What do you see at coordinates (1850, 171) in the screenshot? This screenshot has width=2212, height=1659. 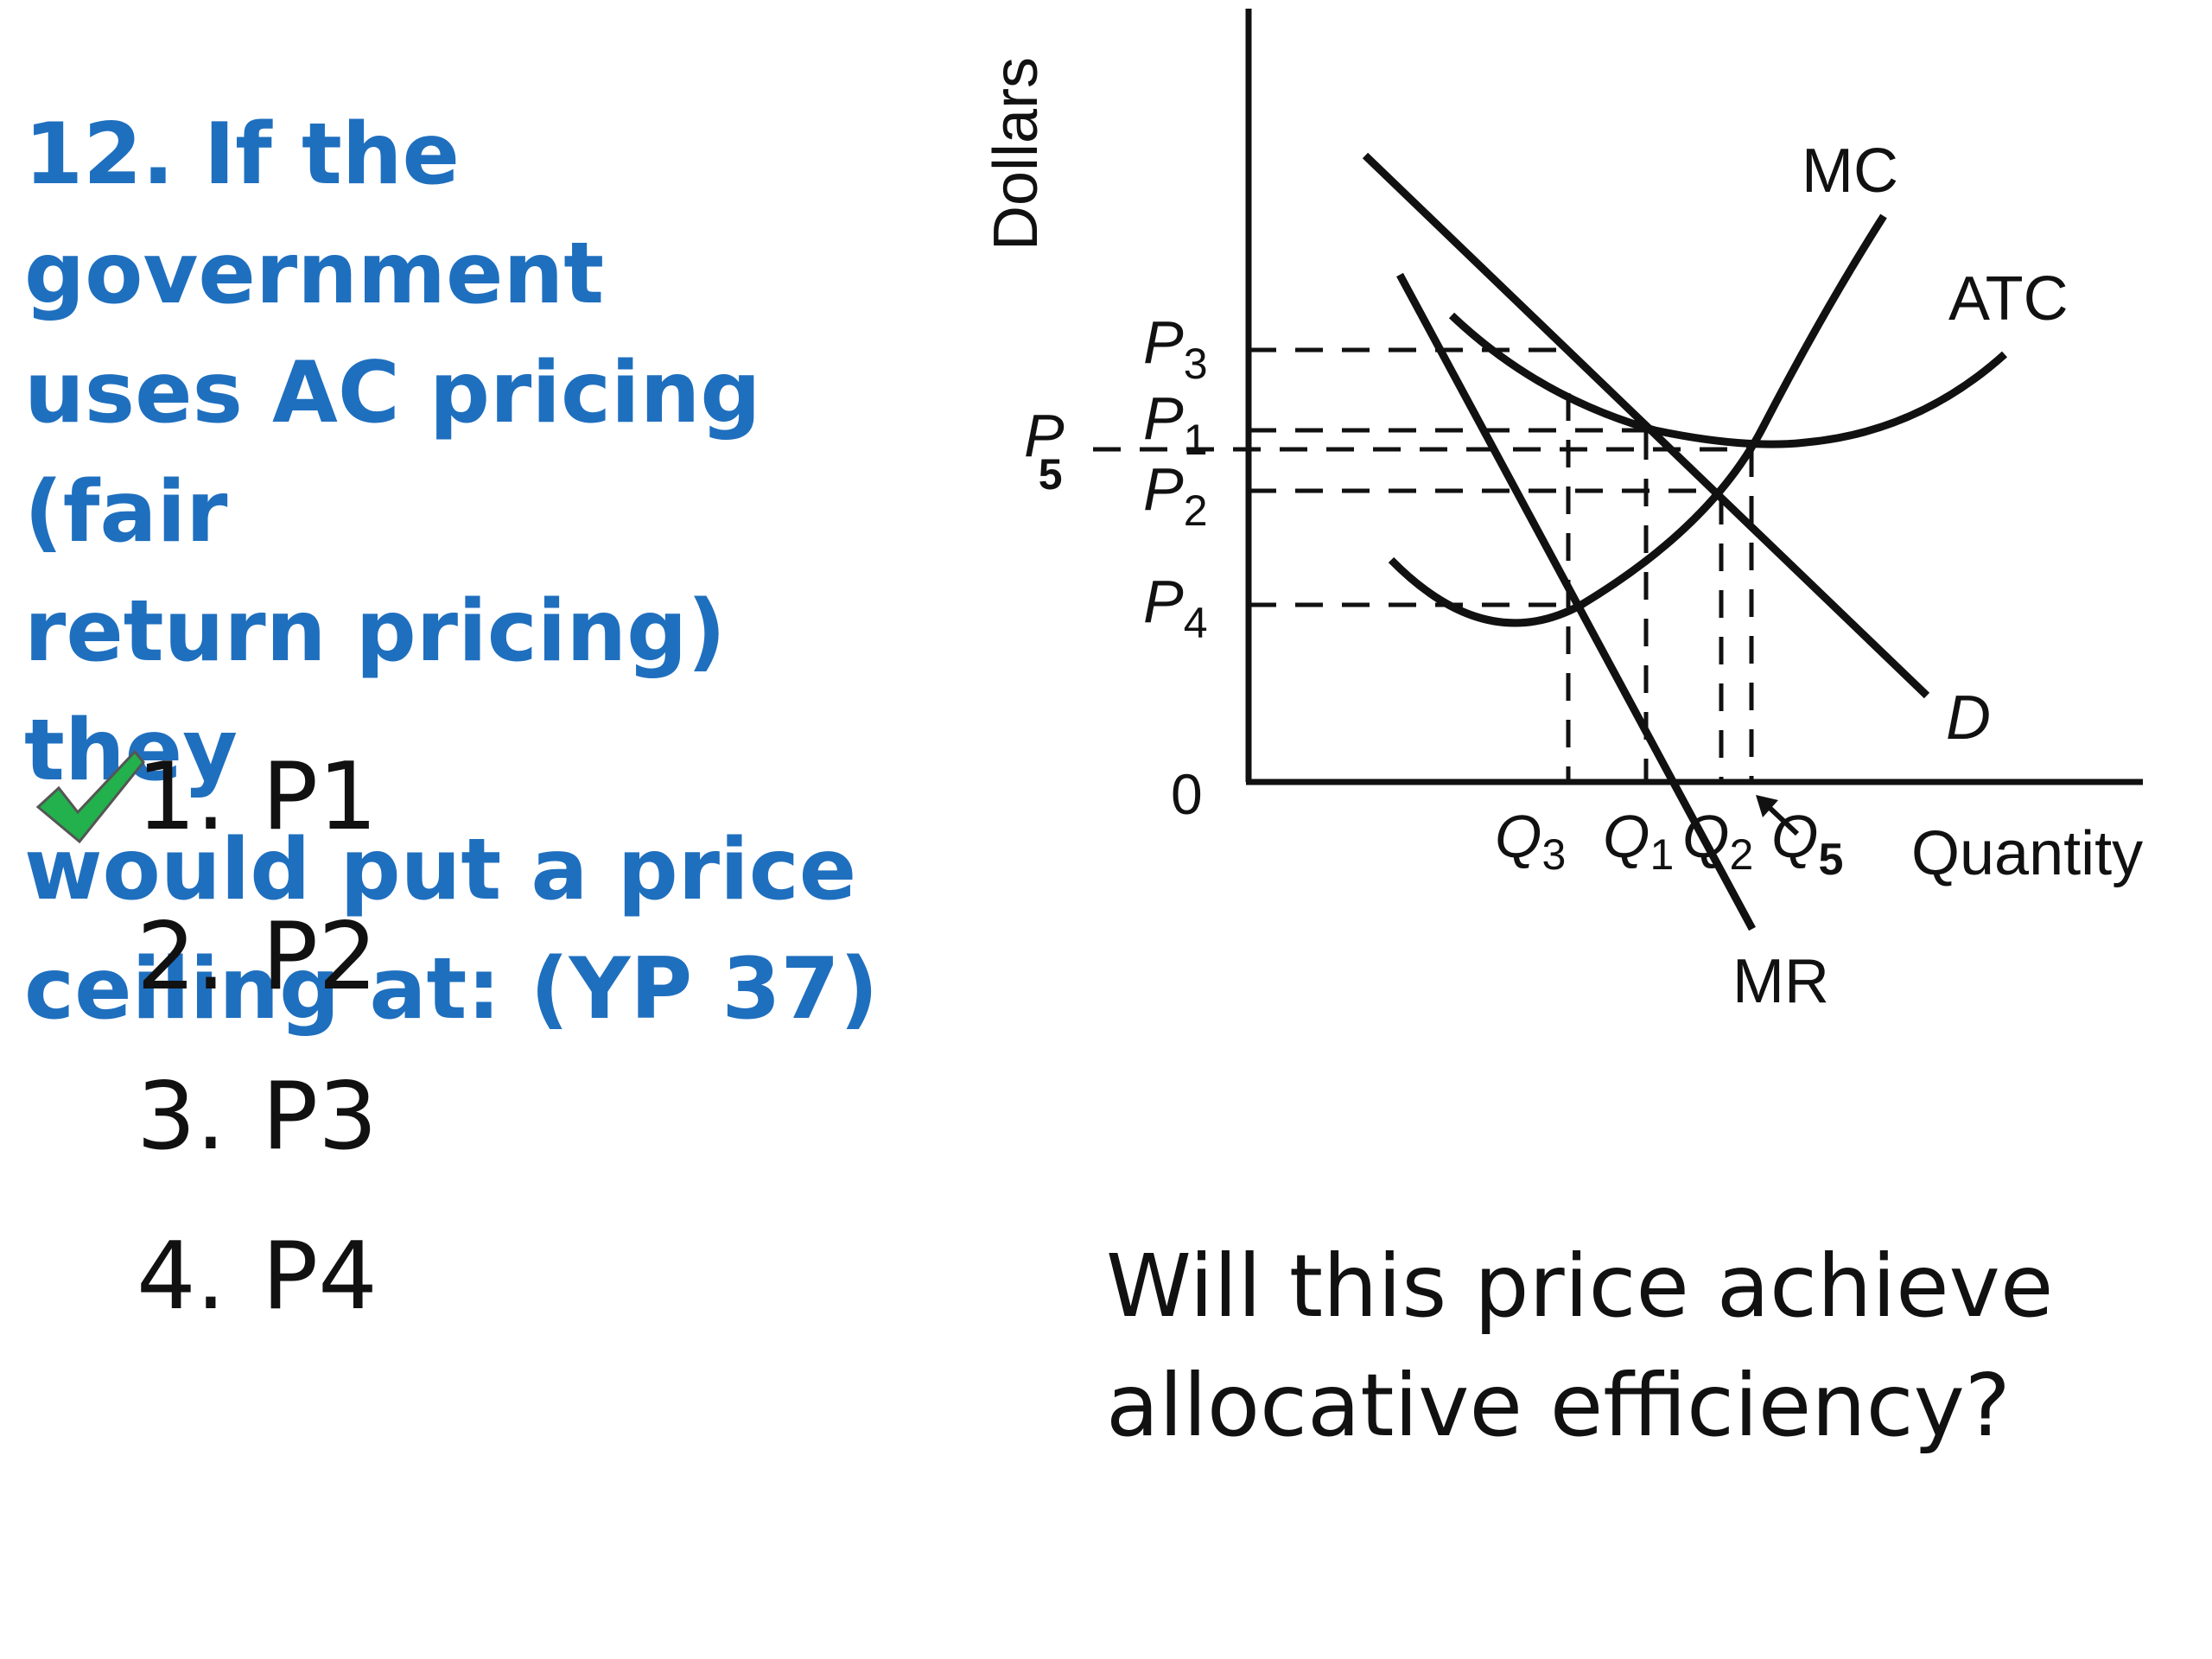 I see `mc-label: MC` at bounding box center [1850, 171].